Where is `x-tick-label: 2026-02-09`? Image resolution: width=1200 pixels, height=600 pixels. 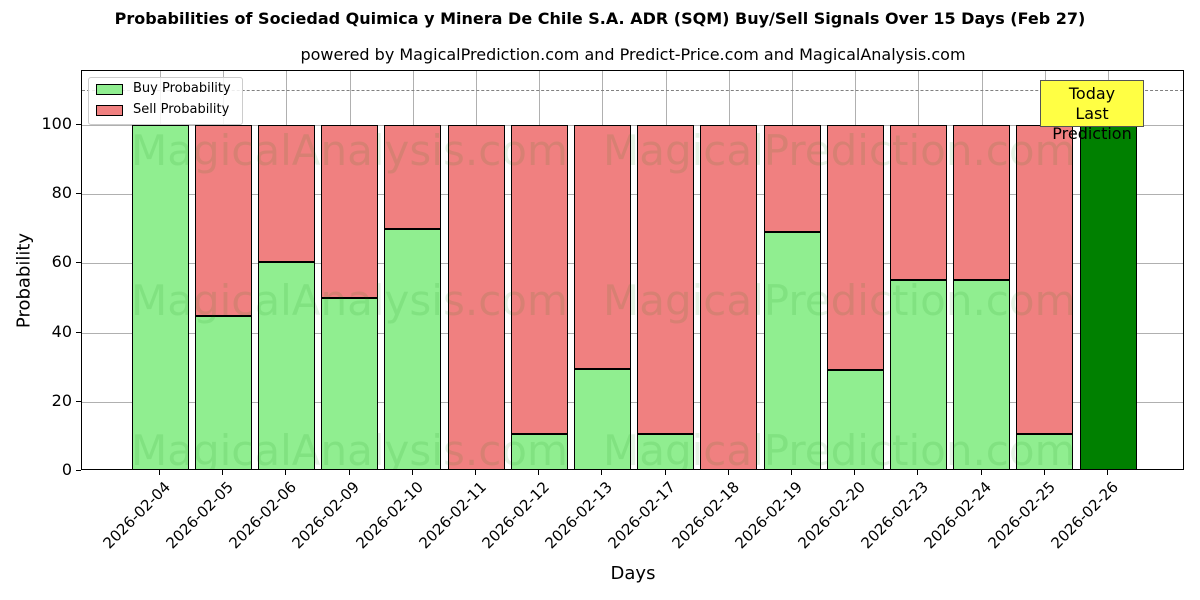
x-tick-label: 2026-02-09 is located at coordinates (326, 515).